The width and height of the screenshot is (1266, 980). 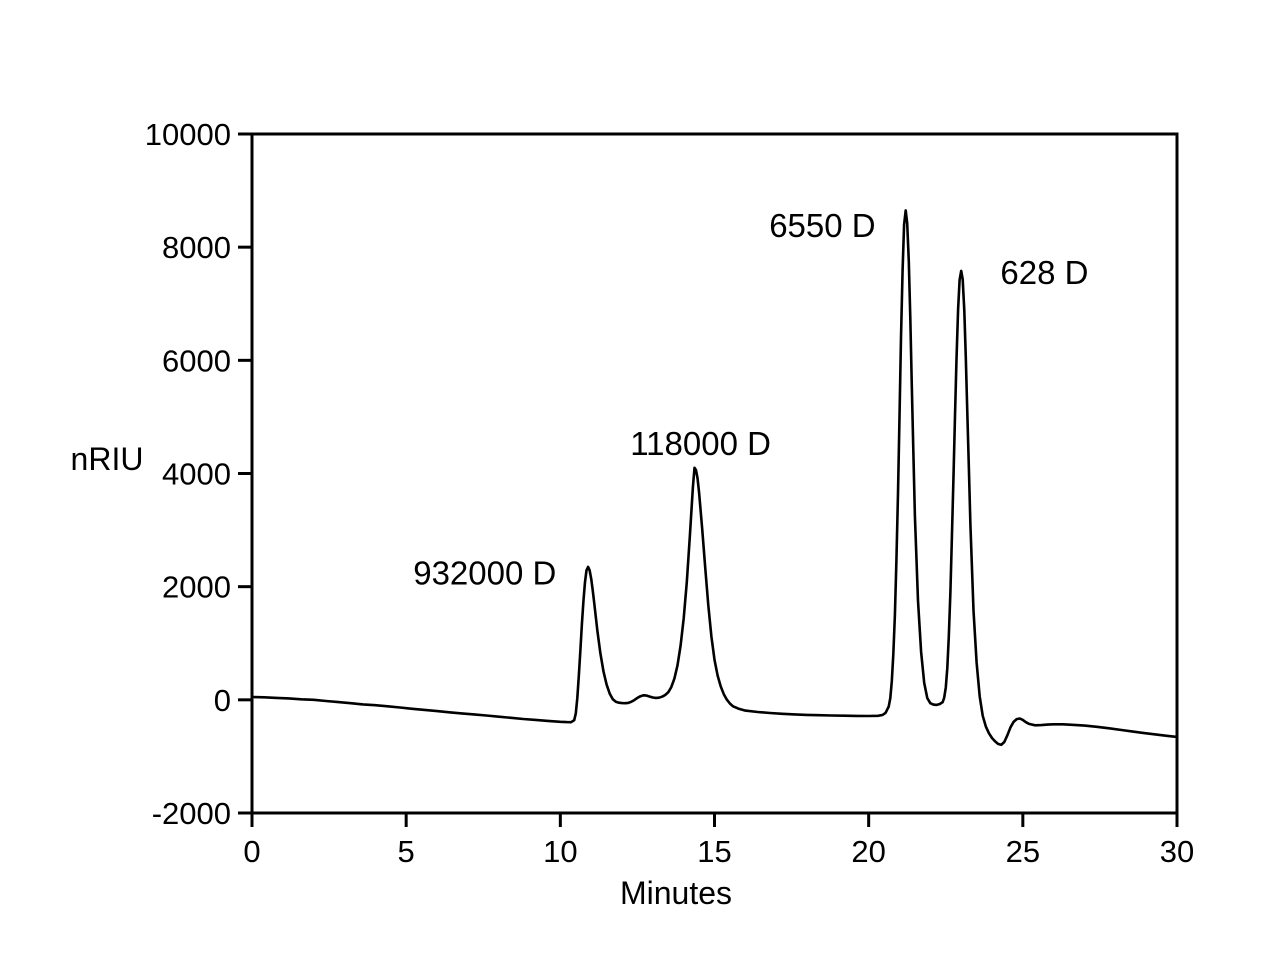 What do you see at coordinates (560, 851) in the screenshot?
I see `x-tick-label: 10` at bounding box center [560, 851].